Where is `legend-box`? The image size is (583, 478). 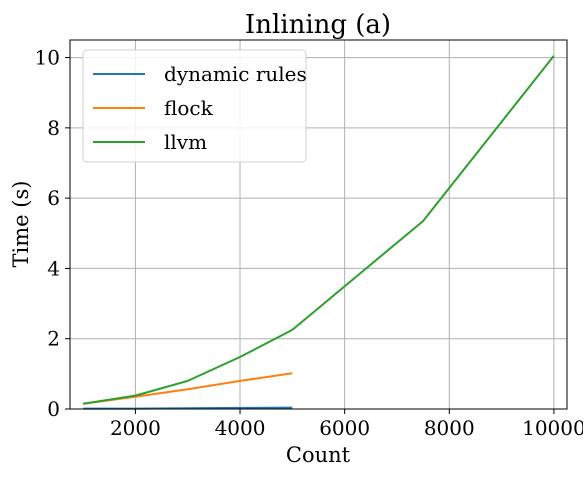
legend-box is located at coordinates (194, 106).